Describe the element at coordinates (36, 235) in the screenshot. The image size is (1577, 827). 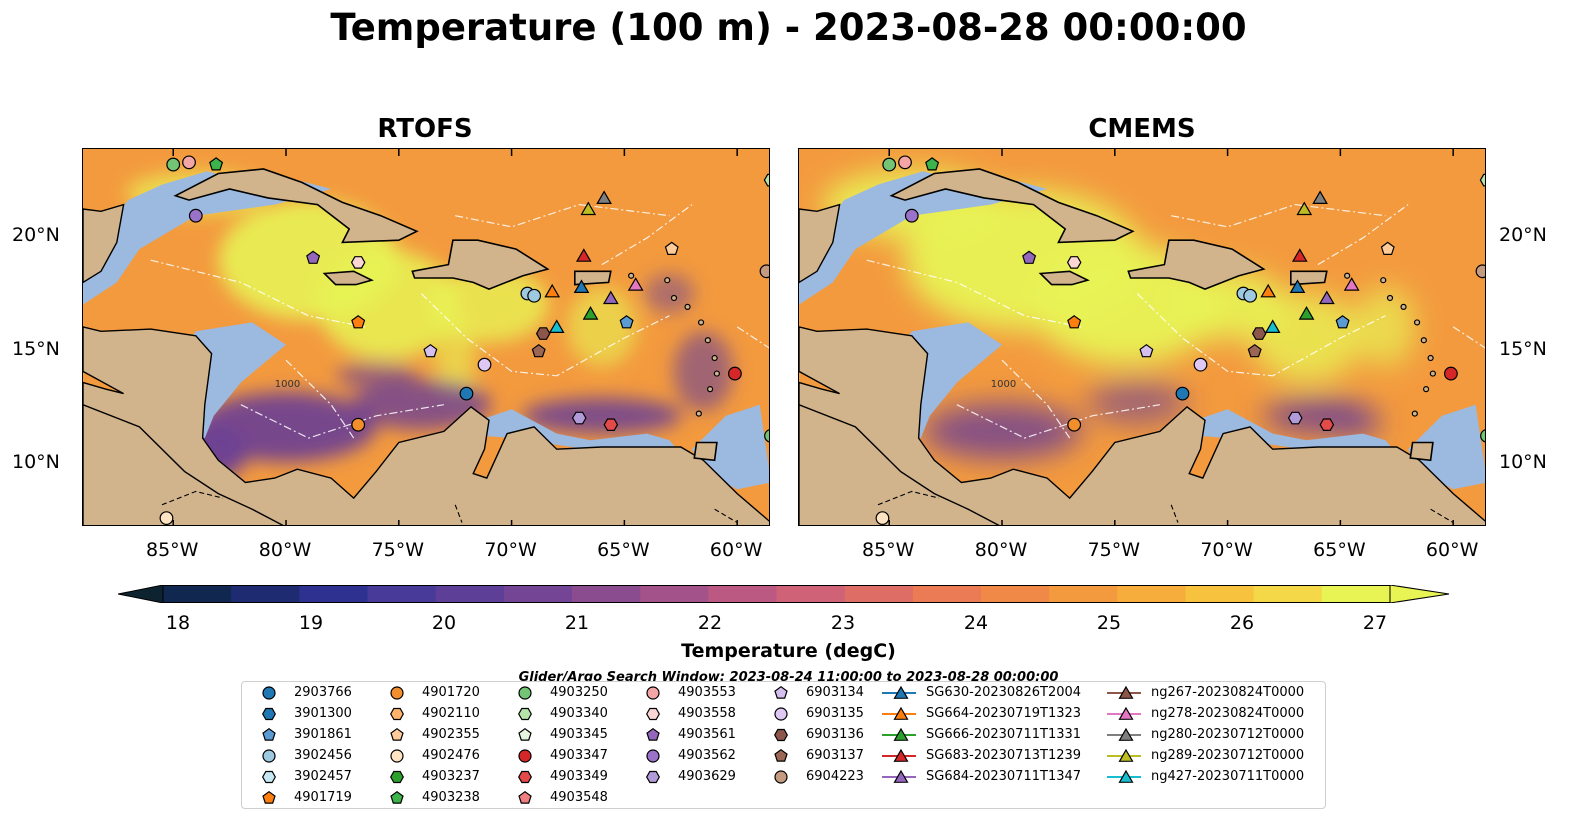
I see `lat-label-20n-left: 20°N` at that location.